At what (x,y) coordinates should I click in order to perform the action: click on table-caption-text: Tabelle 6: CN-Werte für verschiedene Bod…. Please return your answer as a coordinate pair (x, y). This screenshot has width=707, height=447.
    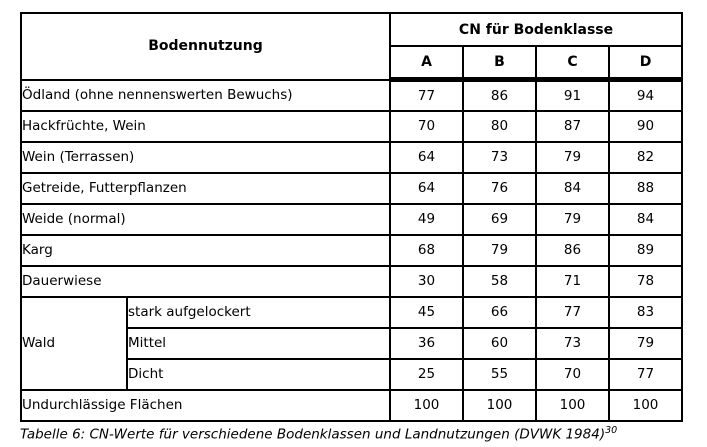
    Looking at the image, I should click on (313, 434).